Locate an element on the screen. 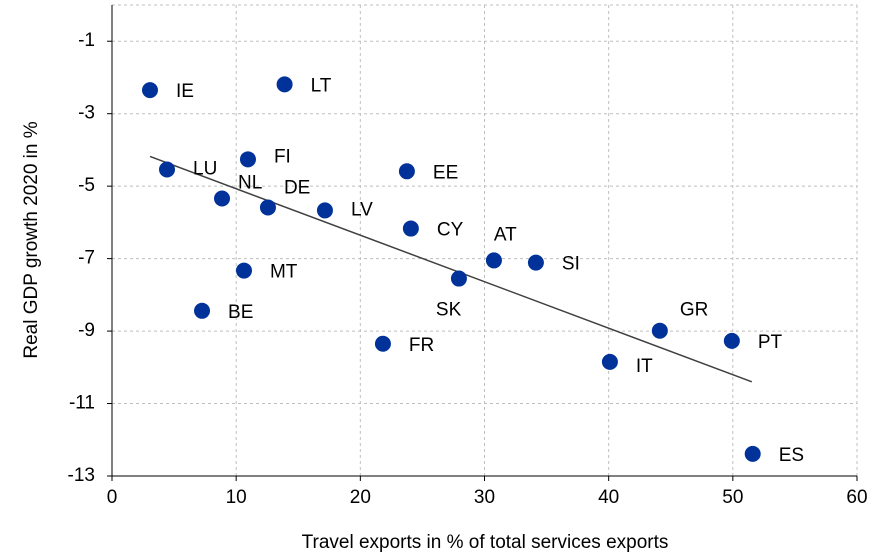  point-label: CY is located at coordinates (450, 230).